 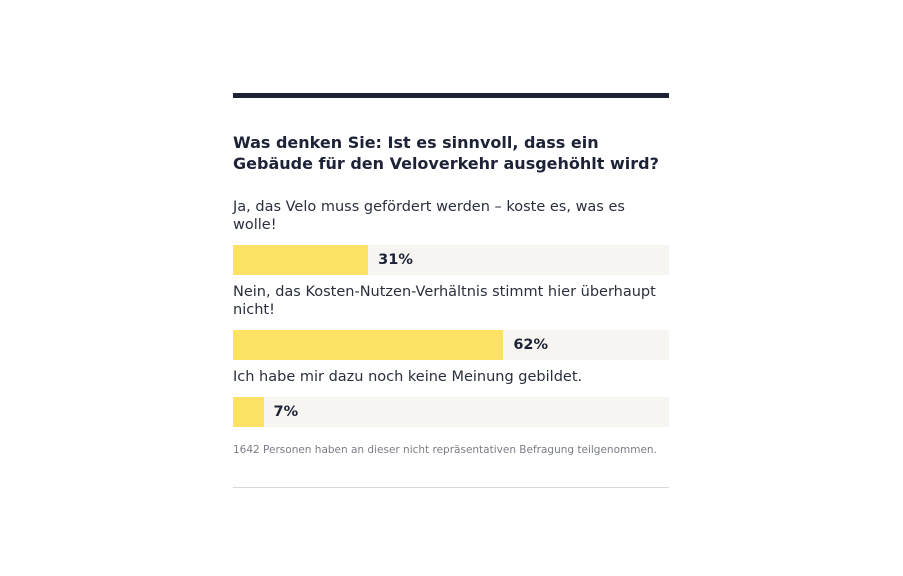 I want to click on bottom-divider, so click(x=451, y=487).